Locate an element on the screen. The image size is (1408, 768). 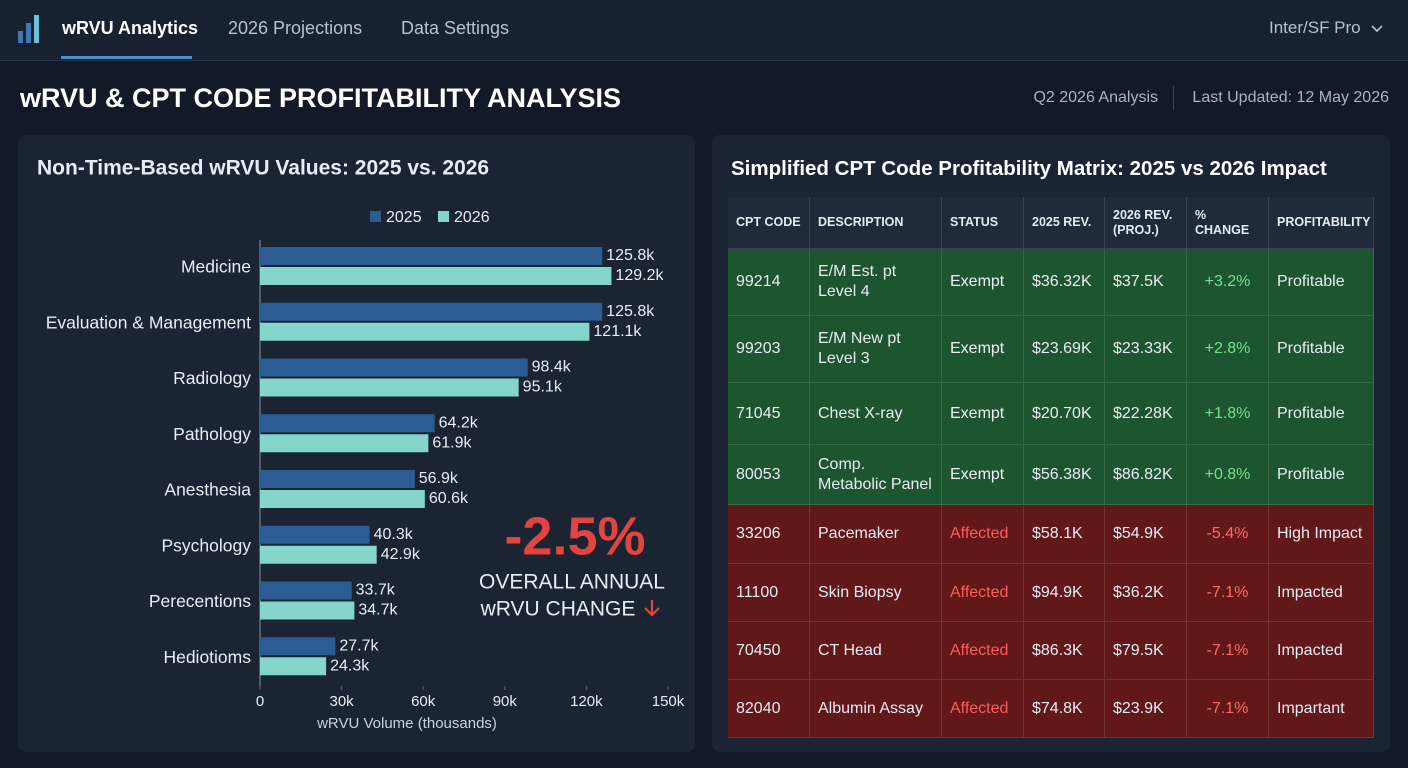
table-cell: 80053 is located at coordinates (769, 475).